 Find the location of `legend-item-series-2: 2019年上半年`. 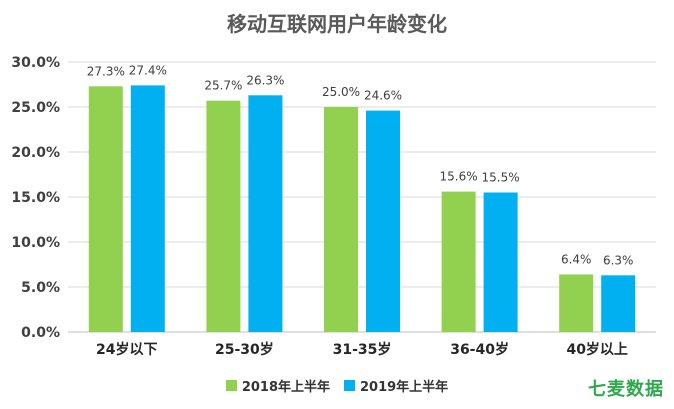

legend-item-series-2: 2019年上半年 is located at coordinates (396, 385).